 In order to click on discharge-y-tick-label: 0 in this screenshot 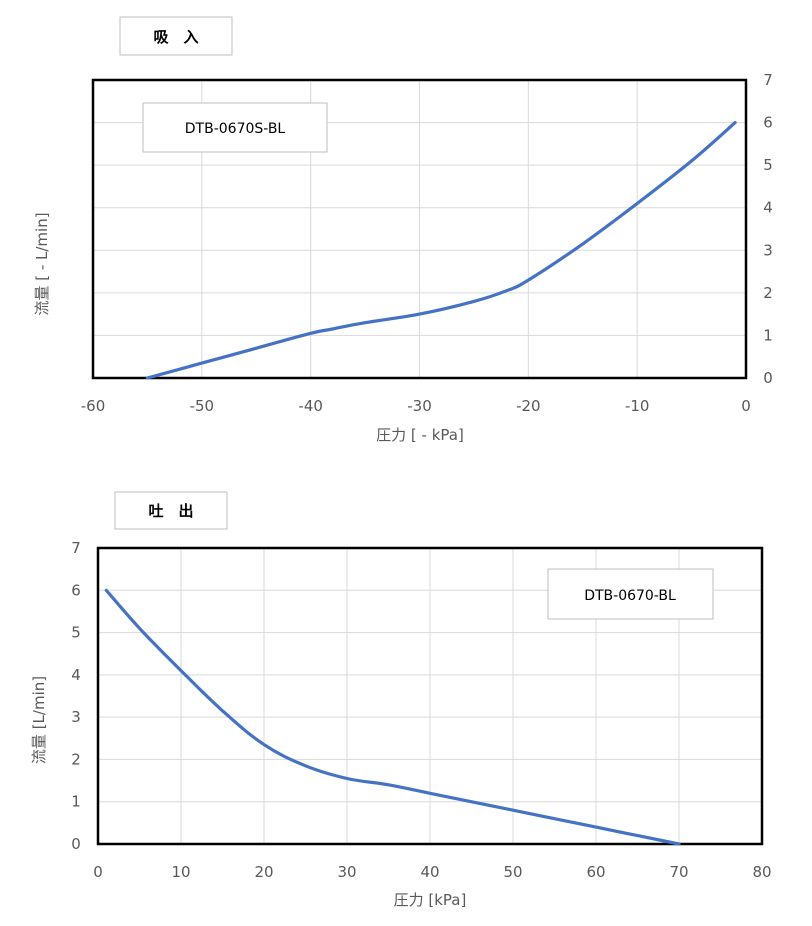, I will do `click(76, 844)`.